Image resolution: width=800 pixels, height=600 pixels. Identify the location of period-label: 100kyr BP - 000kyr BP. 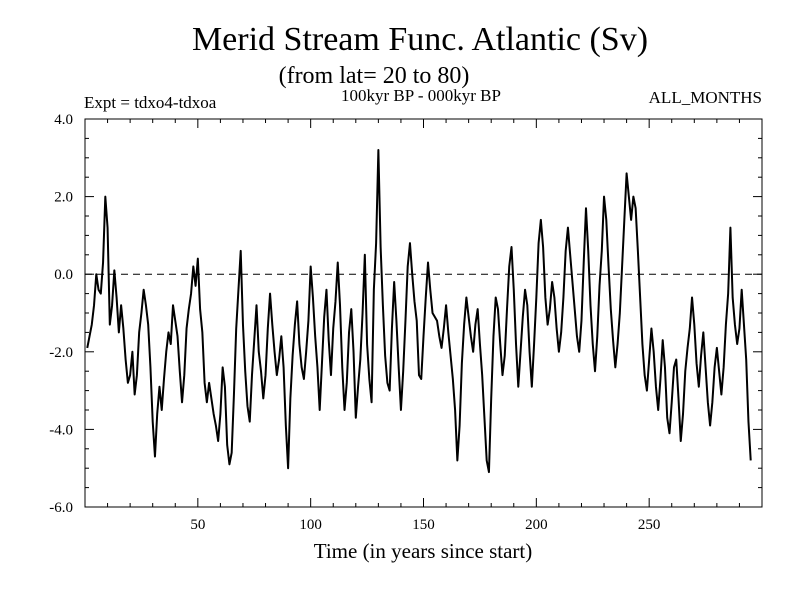
(421, 95).